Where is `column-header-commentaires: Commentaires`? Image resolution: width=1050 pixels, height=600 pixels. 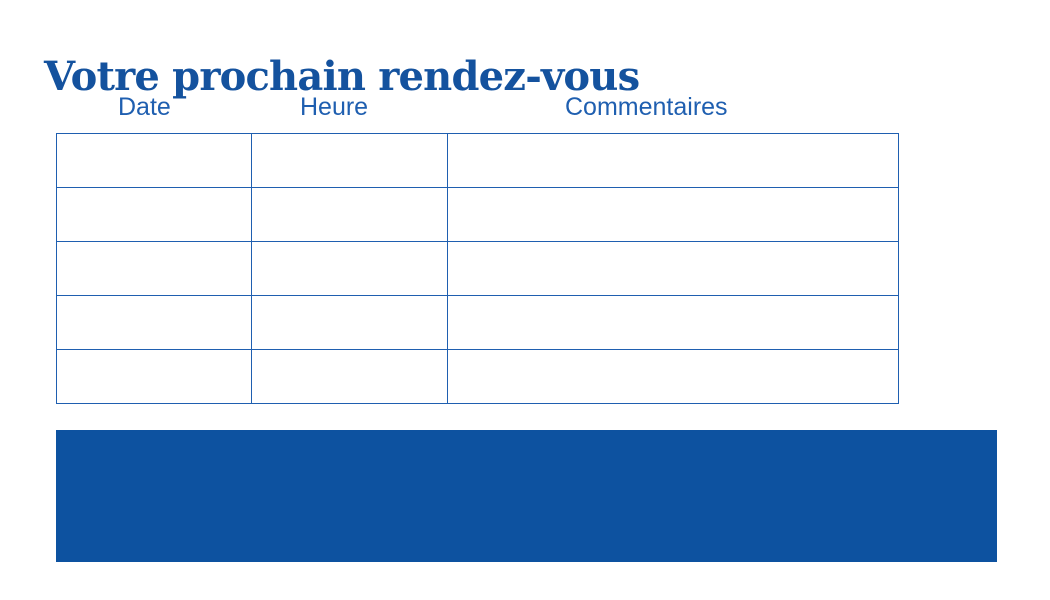 column-header-commentaires: Commentaires is located at coordinates (646, 107).